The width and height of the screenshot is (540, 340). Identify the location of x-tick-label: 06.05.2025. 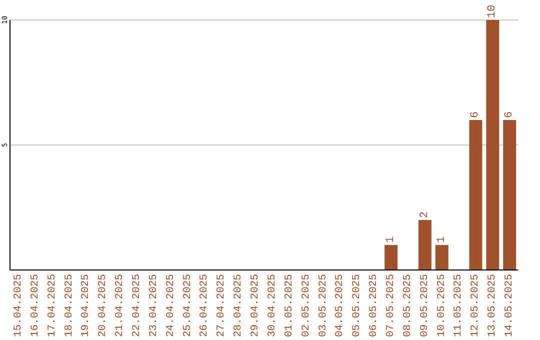
(374, 306).